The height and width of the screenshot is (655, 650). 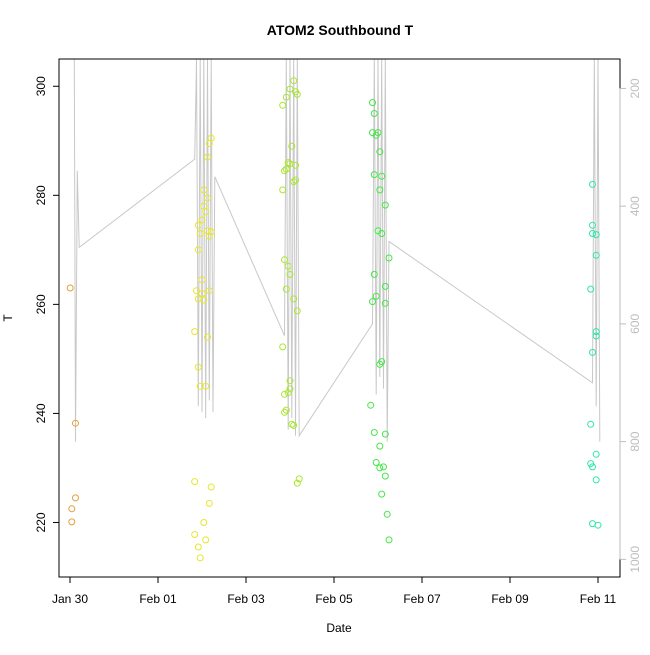 What do you see at coordinates (422, 599) in the screenshot?
I see `x-tick-label: Feb 07` at bounding box center [422, 599].